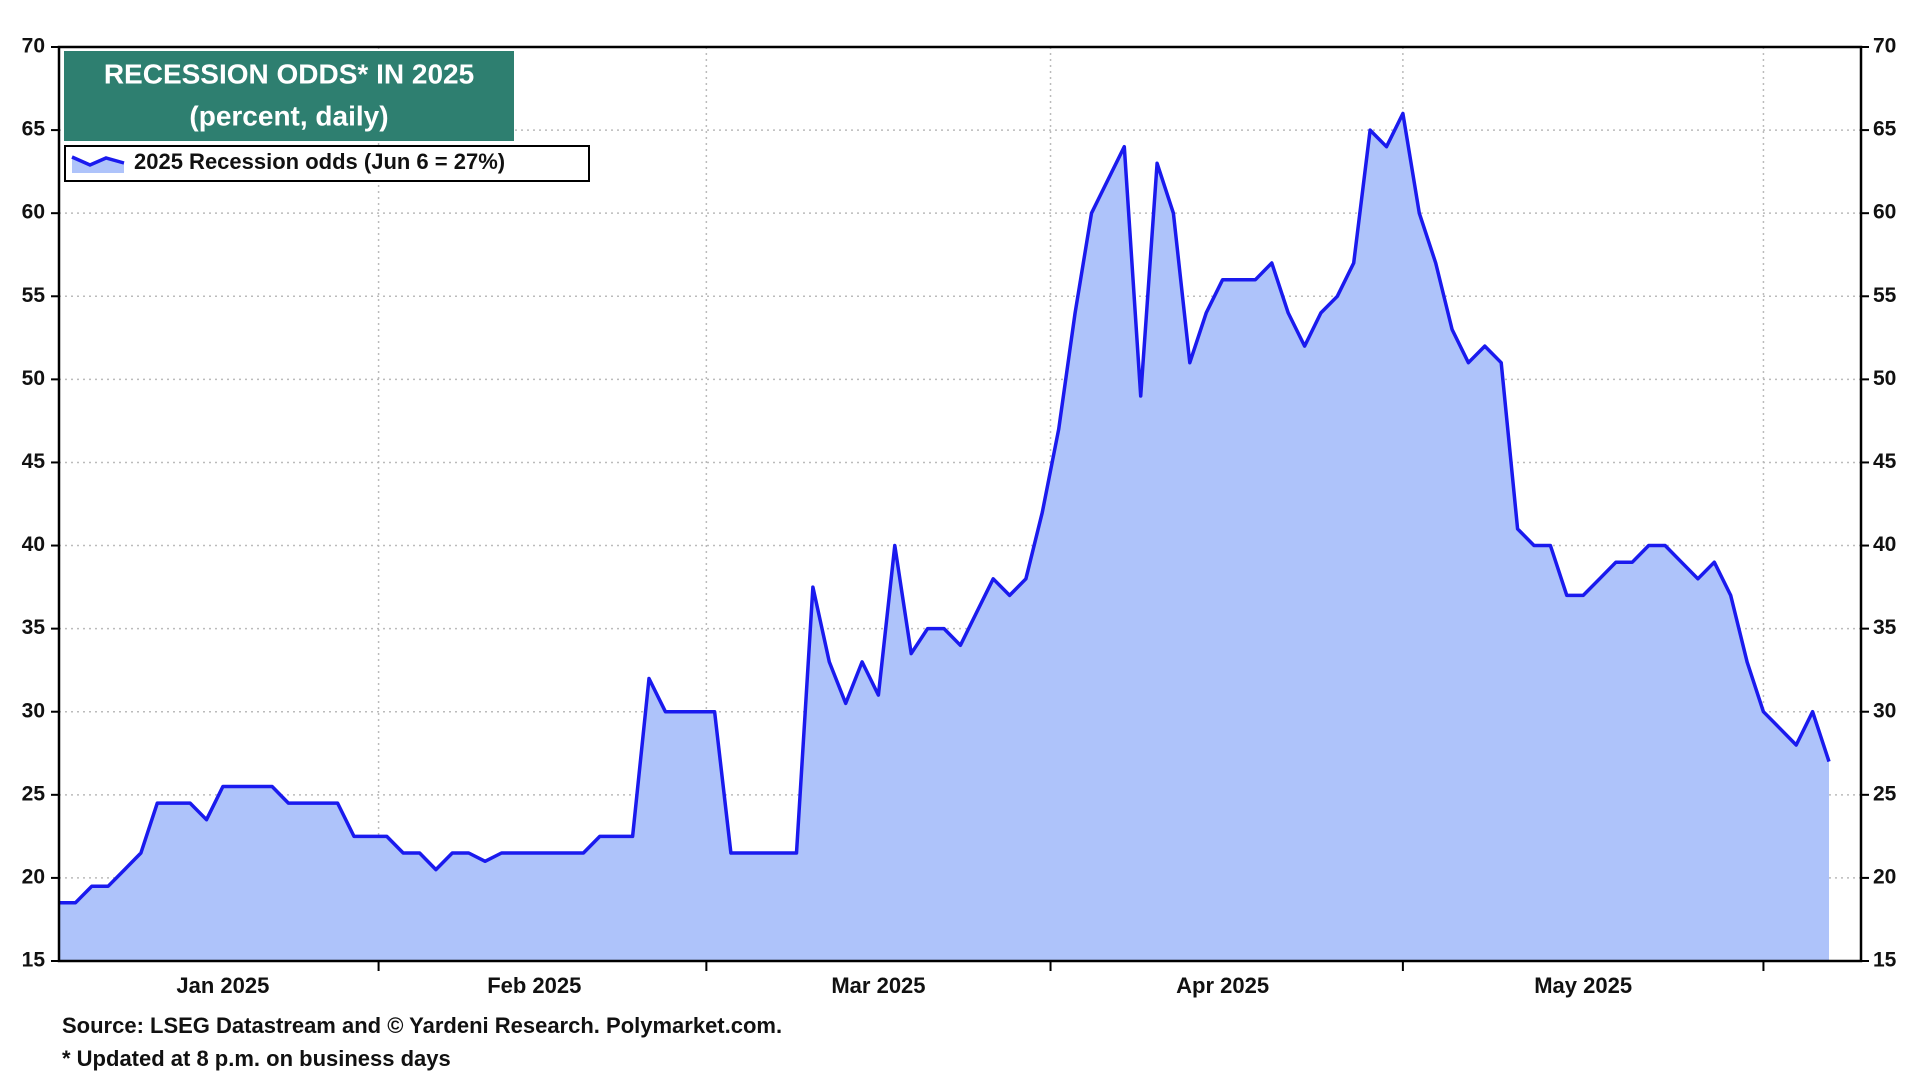 The width and height of the screenshot is (1920, 1085). What do you see at coordinates (34, 793) in the screenshot?
I see `y-tick-label: 25` at bounding box center [34, 793].